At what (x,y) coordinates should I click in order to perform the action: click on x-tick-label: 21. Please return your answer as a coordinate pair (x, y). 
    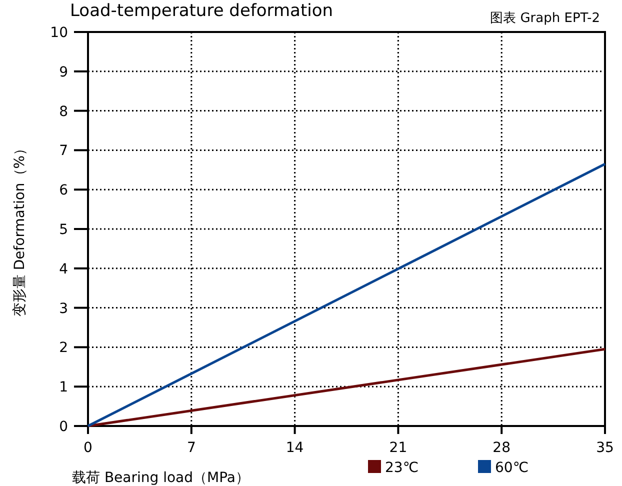
    Looking at the image, I should click on (398, 448).